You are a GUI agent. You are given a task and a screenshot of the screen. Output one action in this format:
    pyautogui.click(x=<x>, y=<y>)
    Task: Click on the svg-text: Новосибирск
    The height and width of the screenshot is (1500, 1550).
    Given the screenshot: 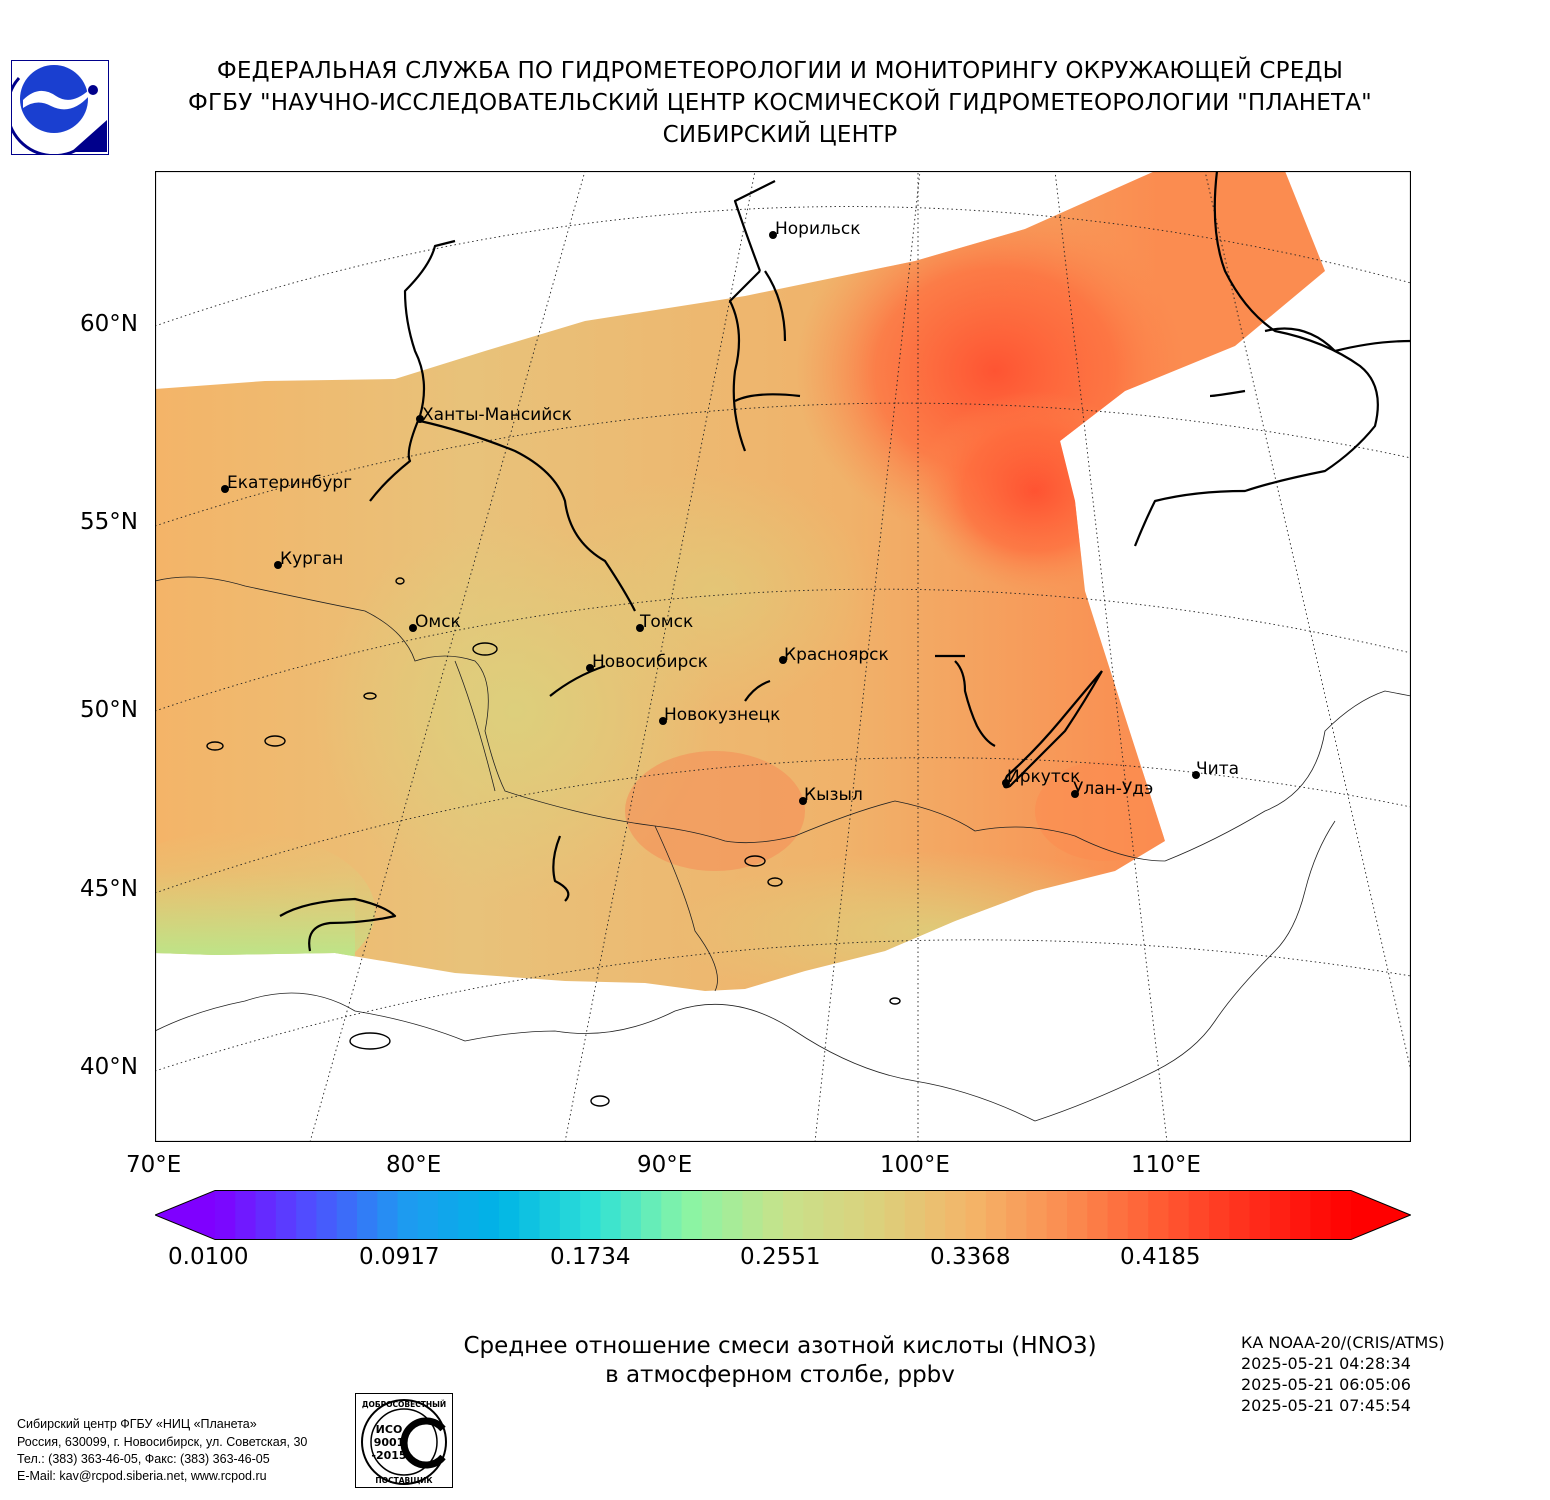 What is the action you would take?
    pyautogui.click(x=650, y=662)
    